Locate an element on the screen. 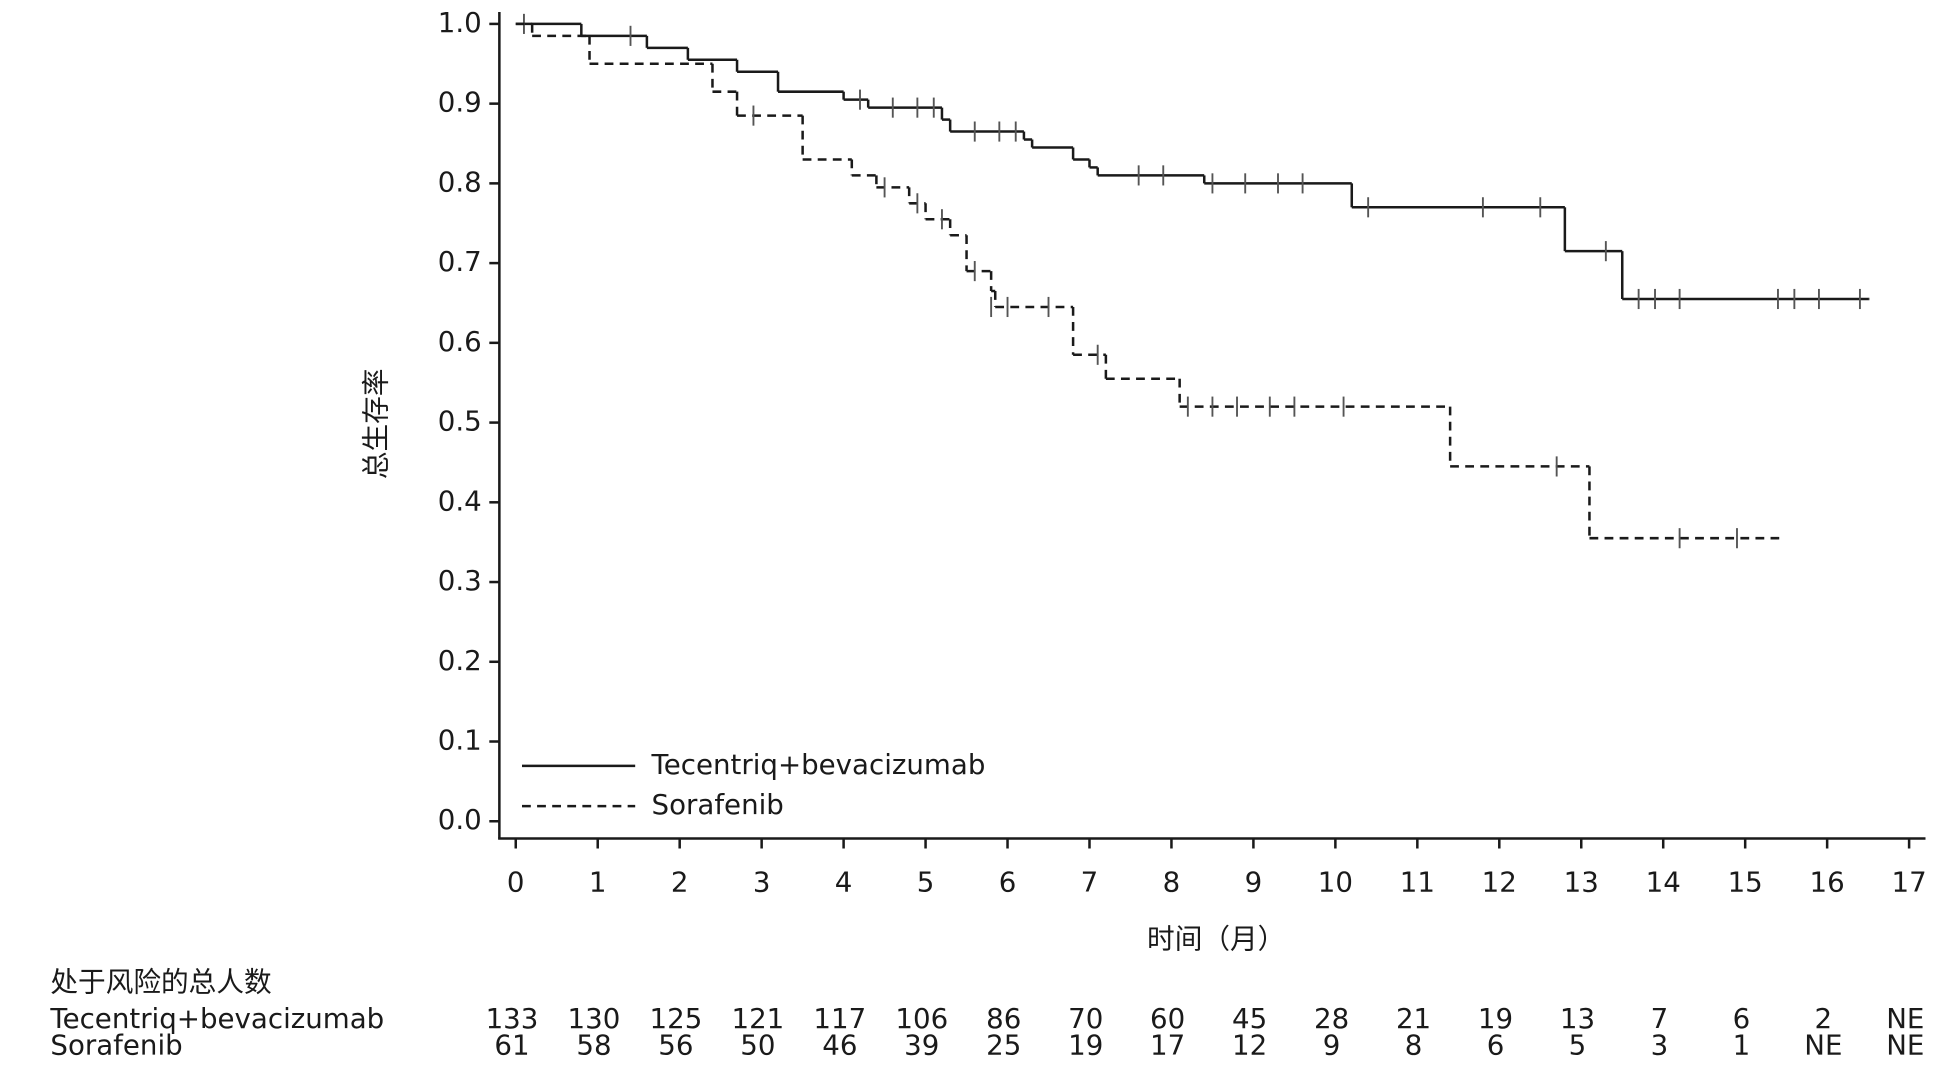  risk-count: 2 is located at coordinates (1824, 1018).